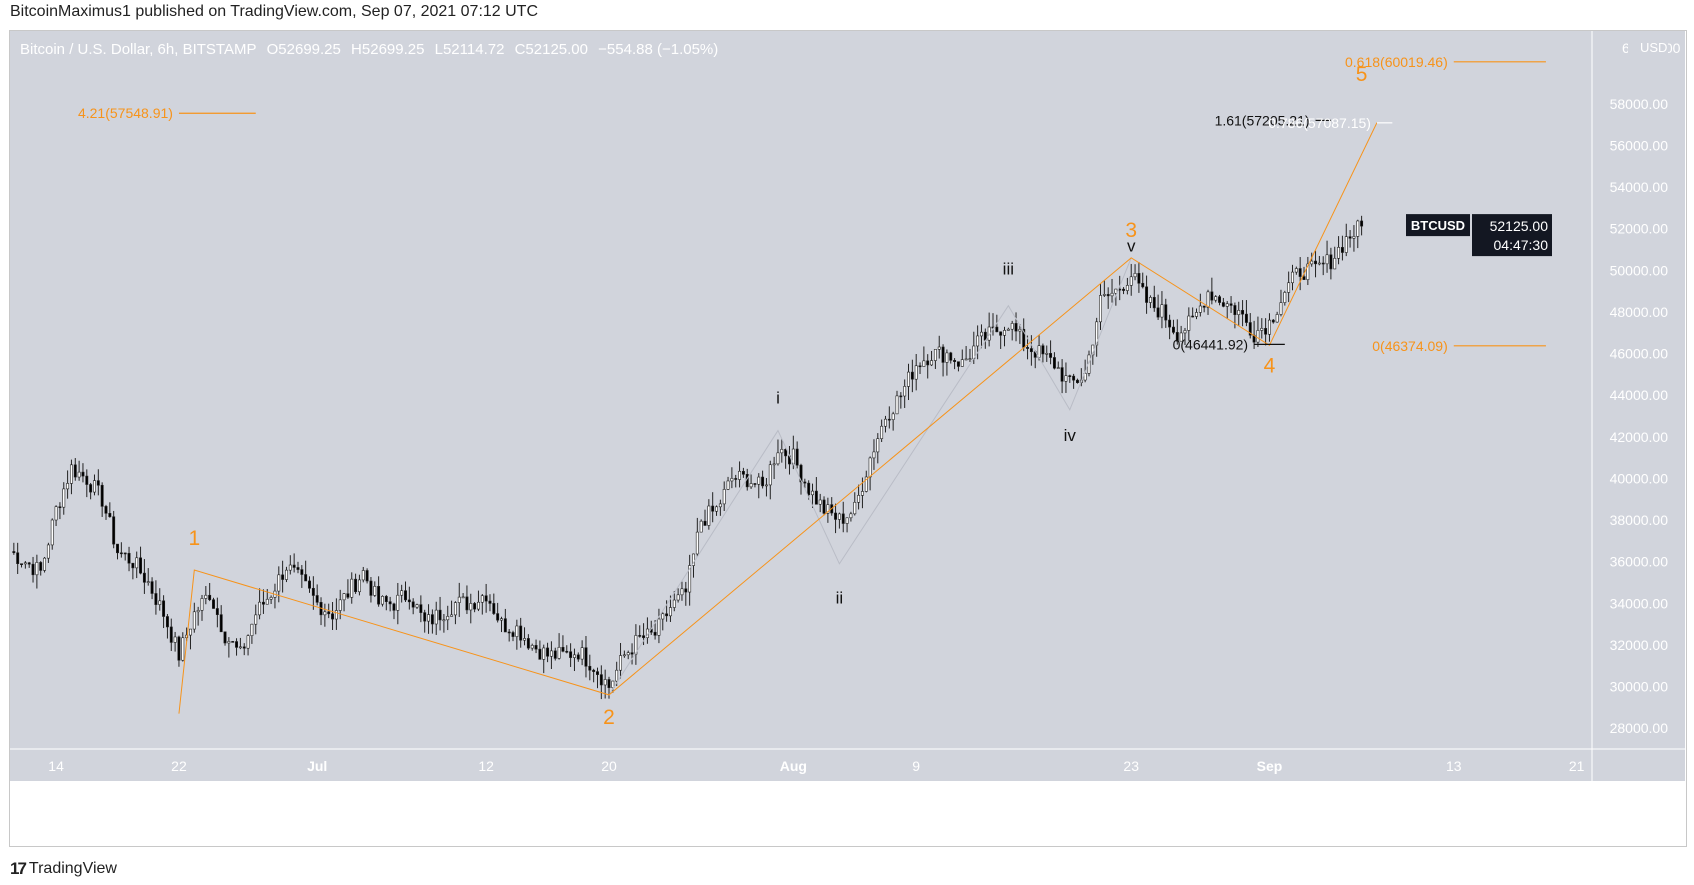  I want to click on y-tick-label: 32000.00, so click(1639, 645).